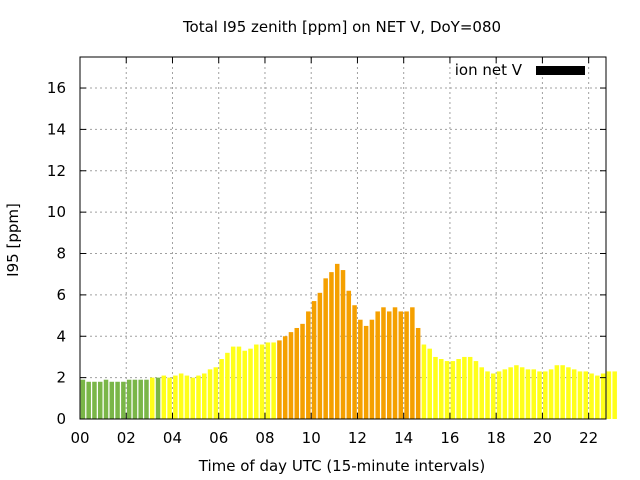 This screenshot has width=640, height=480. What do you see at coordinates (61, 254) in the screenshot?
I see `y-tick-label: 8` at bounding box center [61, 254].